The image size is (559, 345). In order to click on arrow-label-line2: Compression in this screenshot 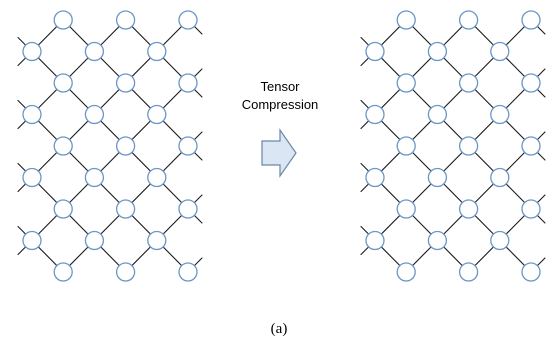, I will do `click(280, 104)`.